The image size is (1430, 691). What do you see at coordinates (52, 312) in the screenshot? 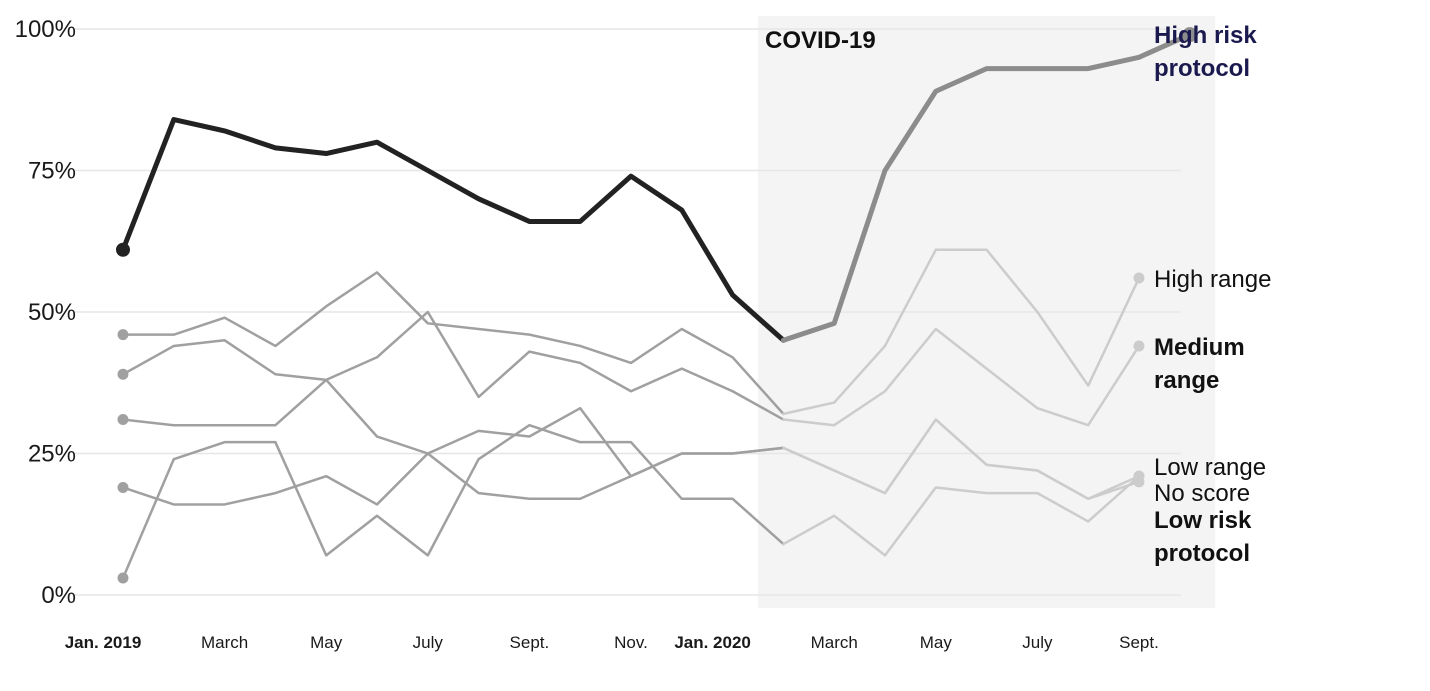
I see `y-tick-label: 50%` at bounding box center [52, 312].